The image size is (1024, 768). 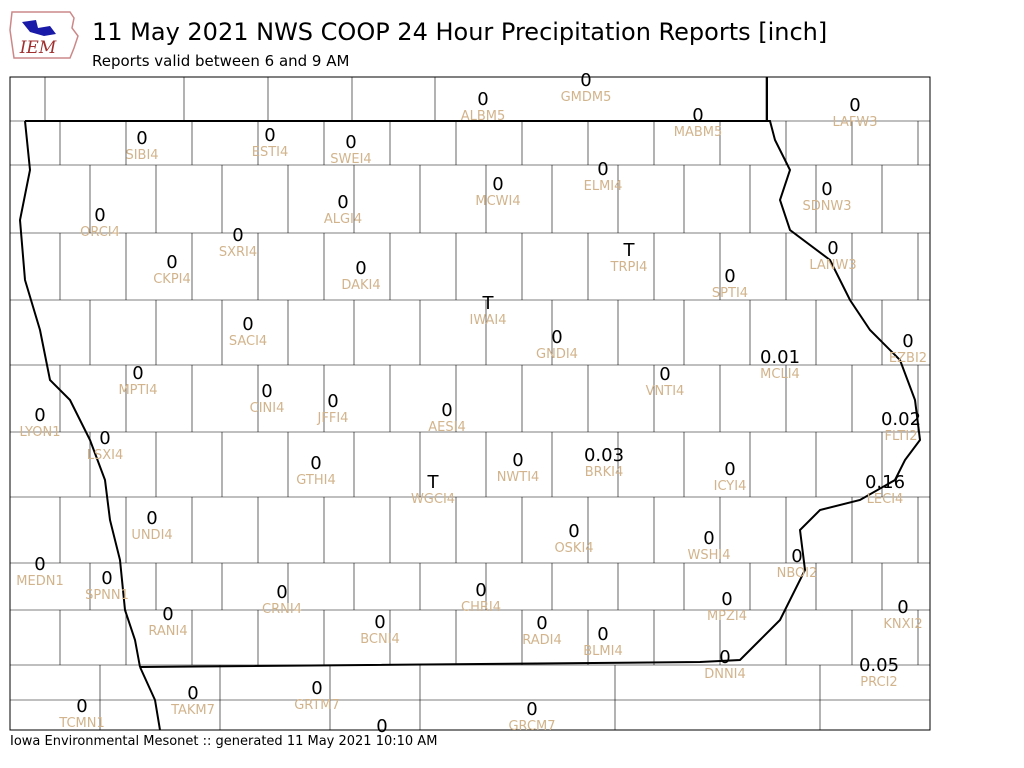 I want to click on station-id: WSHI4, so click(x=709, y=555).